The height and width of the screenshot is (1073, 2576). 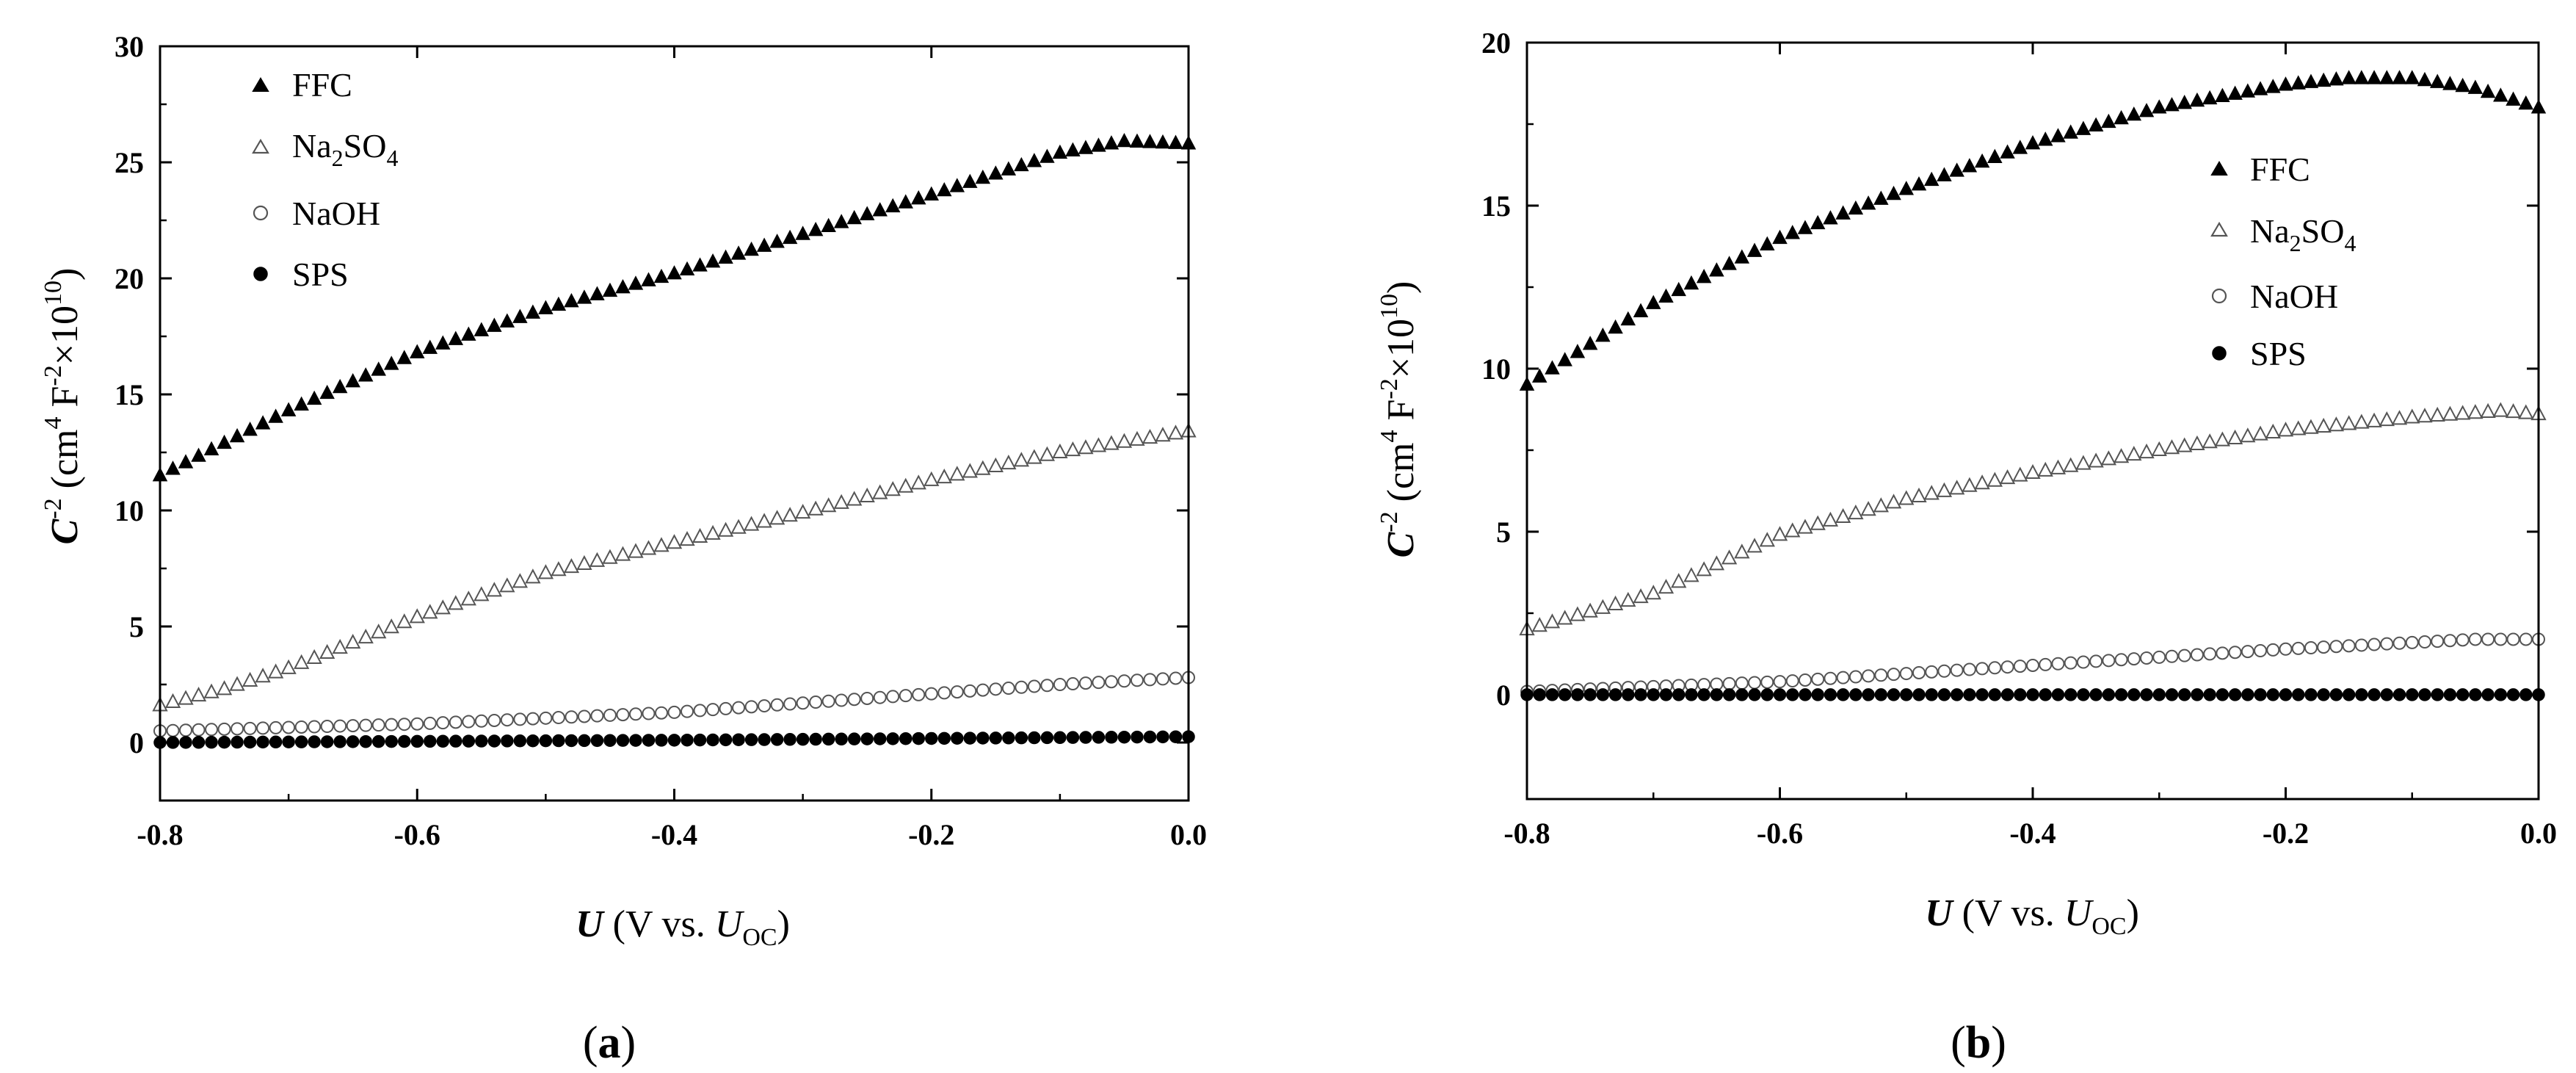 I want to click on y-axis-title-part: ), so click(x=65, y=274).